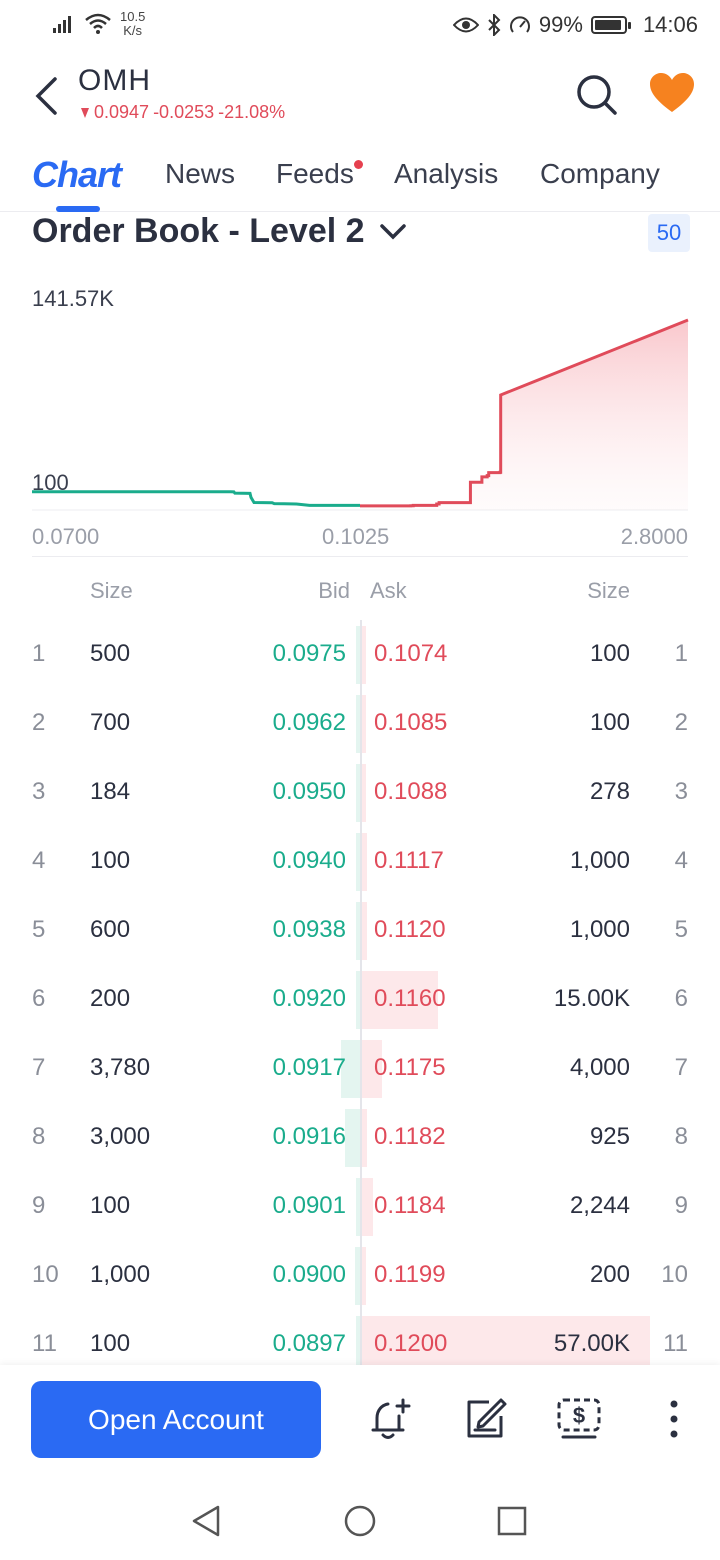  Describe the element at coordinates (122, 112) in the screenshot. I see `last-price: 0.0947` at that location.